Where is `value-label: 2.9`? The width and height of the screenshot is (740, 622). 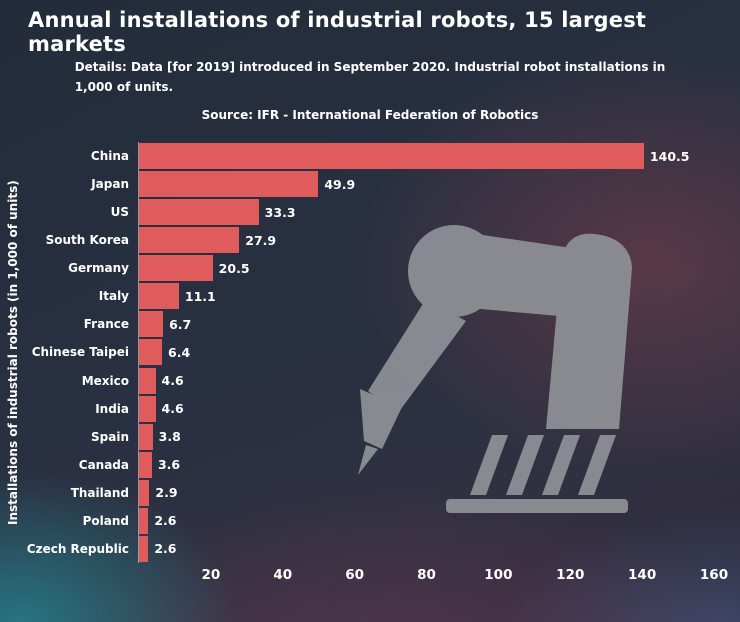 value-label: 2.9 is located at coordinates (166, 493).